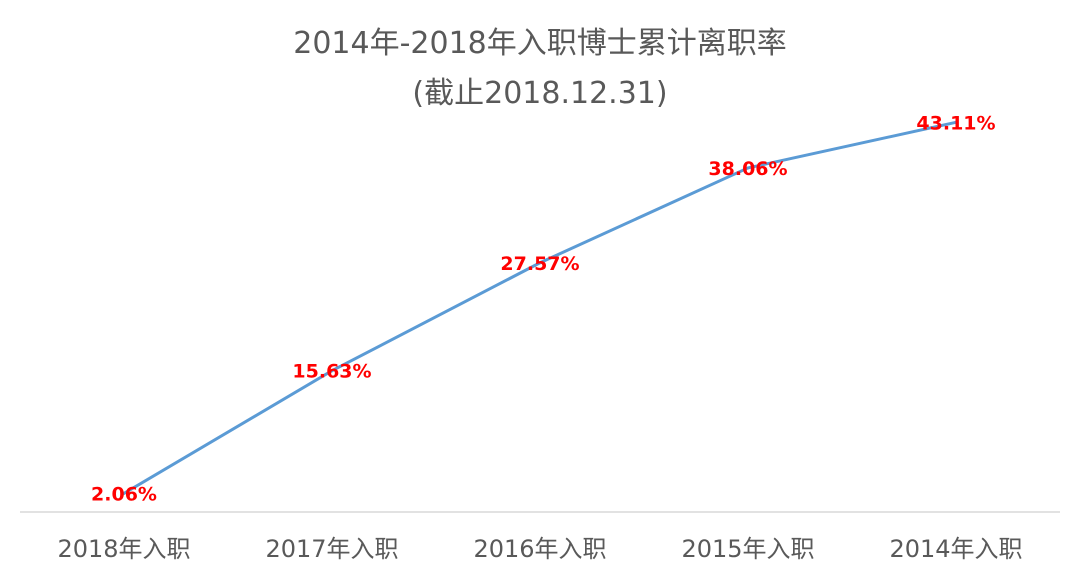 The height and width of the screenshot is (585, 1080). I want to click on x-tick-label: 2014年入职, so click(955, 549).